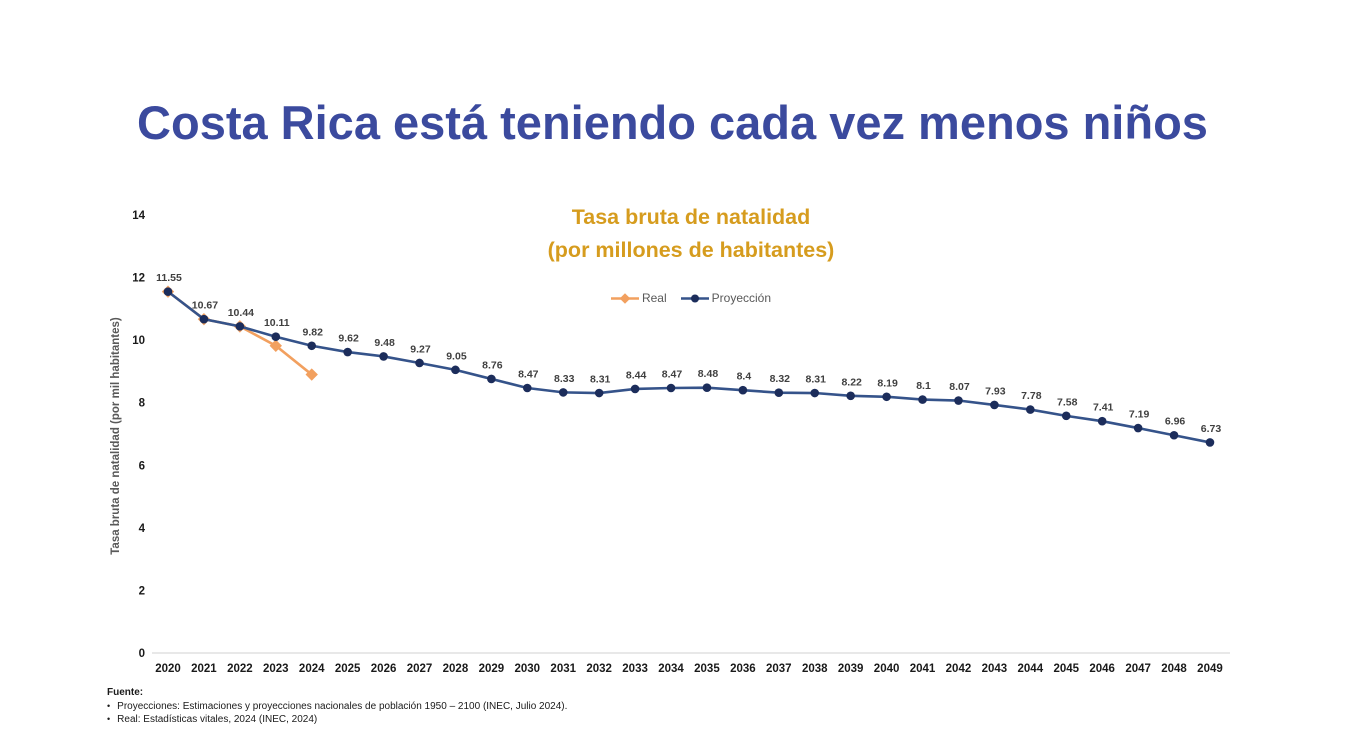  Describe the element at coordinates (1174, 669) in the screenshot. I see `x-tick-label: 2048` at that location.